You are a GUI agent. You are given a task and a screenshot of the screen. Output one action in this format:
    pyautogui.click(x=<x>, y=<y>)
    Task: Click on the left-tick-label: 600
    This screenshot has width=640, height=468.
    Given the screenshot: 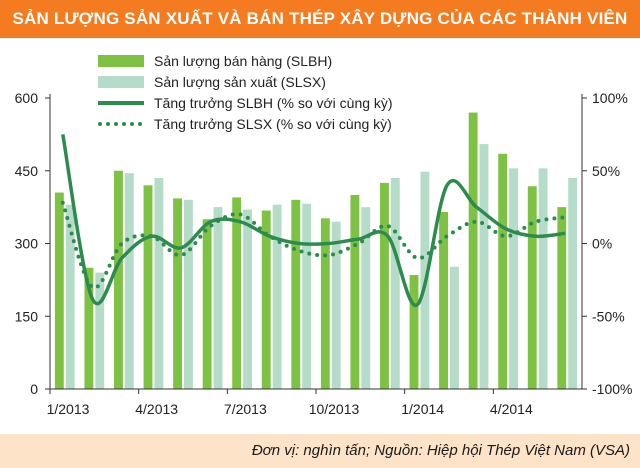 What is the action you would take?
    pyautogui.click(x=27, y=98)
    